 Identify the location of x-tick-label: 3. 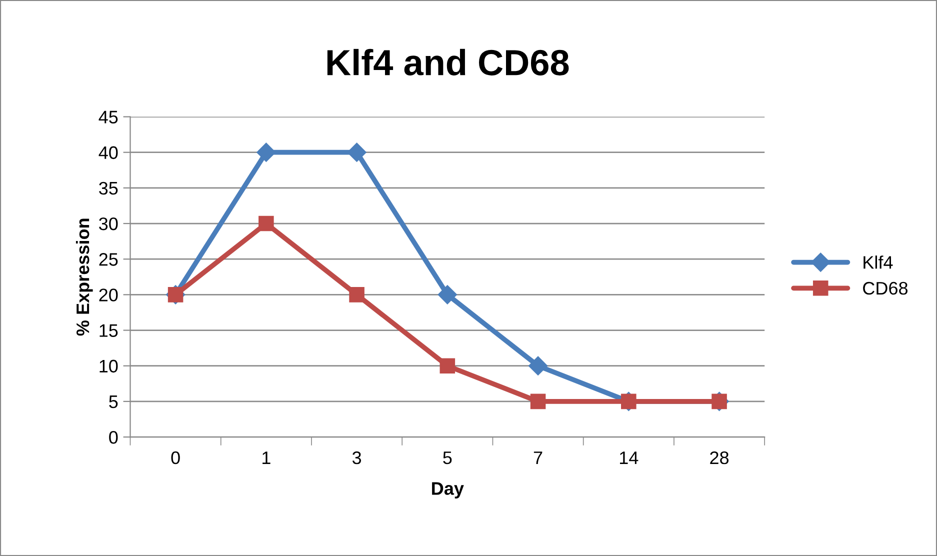
(357, 457).